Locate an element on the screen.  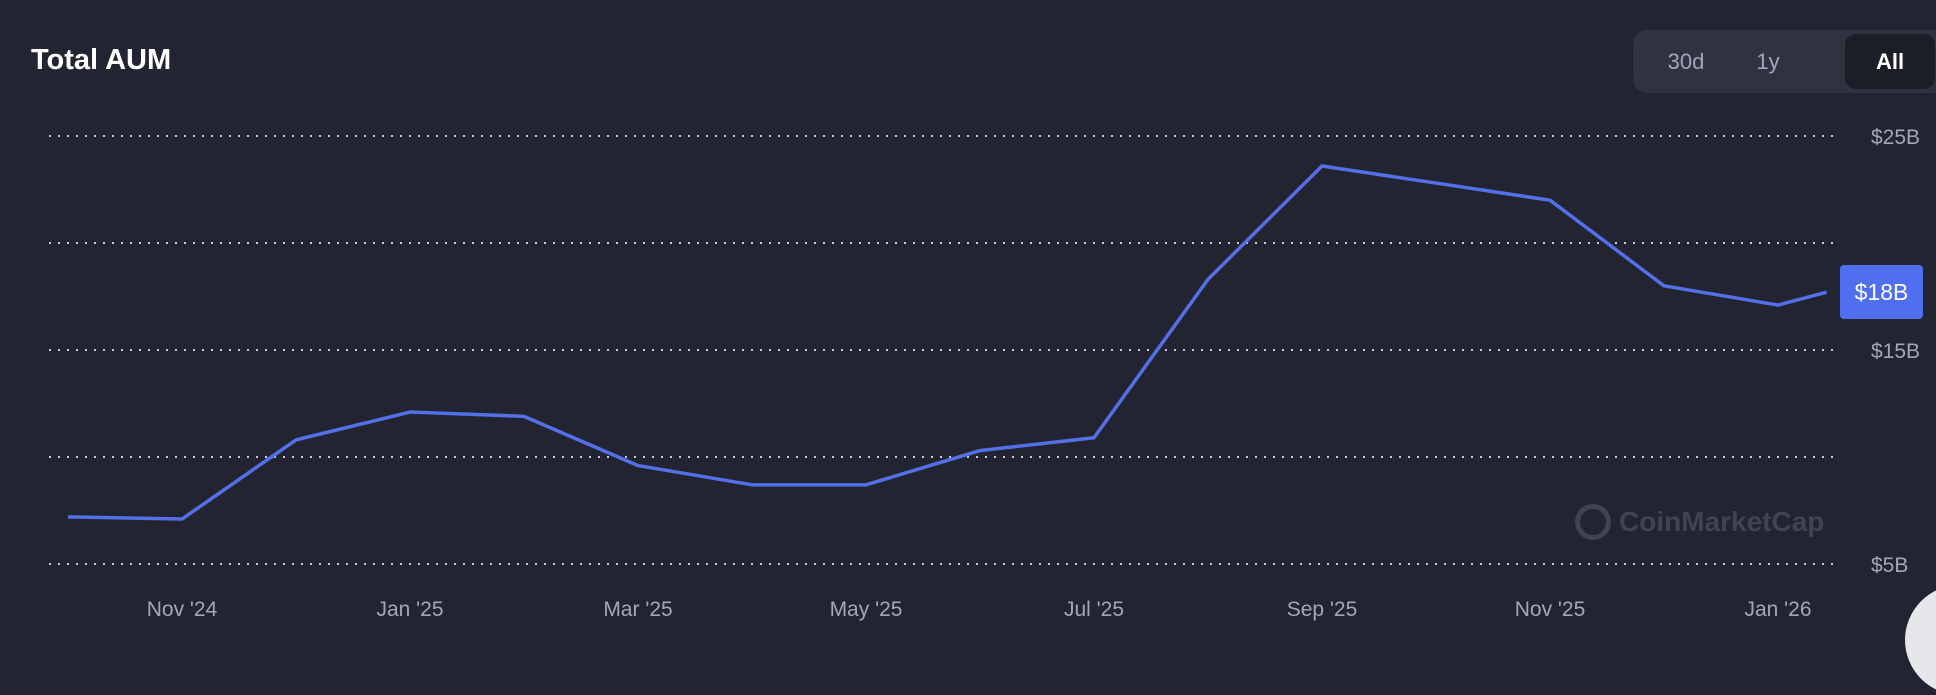
x-tick-label: Jan '26 is located at coordinates (1777, 609).